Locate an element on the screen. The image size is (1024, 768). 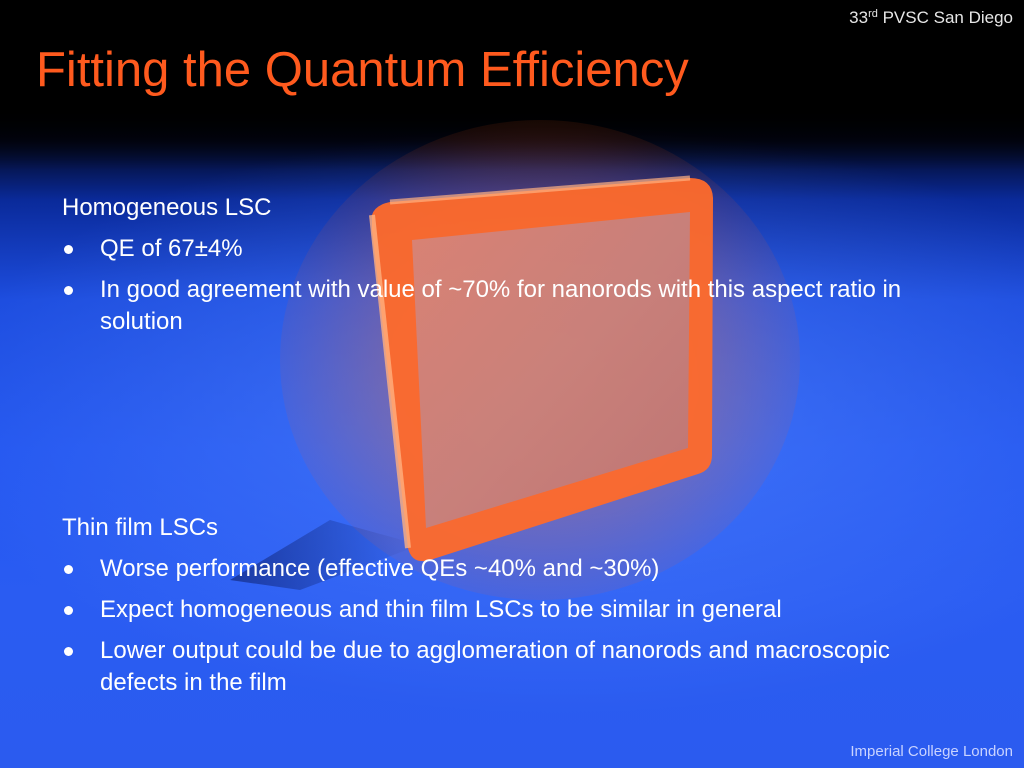
bullet-text: QE of 67±4% is located at coordinates (171, 248).